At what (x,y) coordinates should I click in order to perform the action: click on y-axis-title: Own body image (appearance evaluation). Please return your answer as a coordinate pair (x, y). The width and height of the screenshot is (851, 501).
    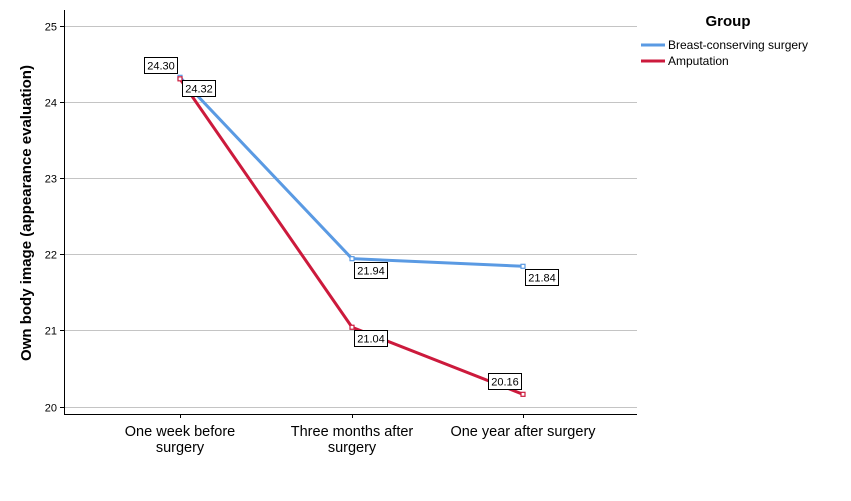
    Looking at the image, I should click on (26, 213).